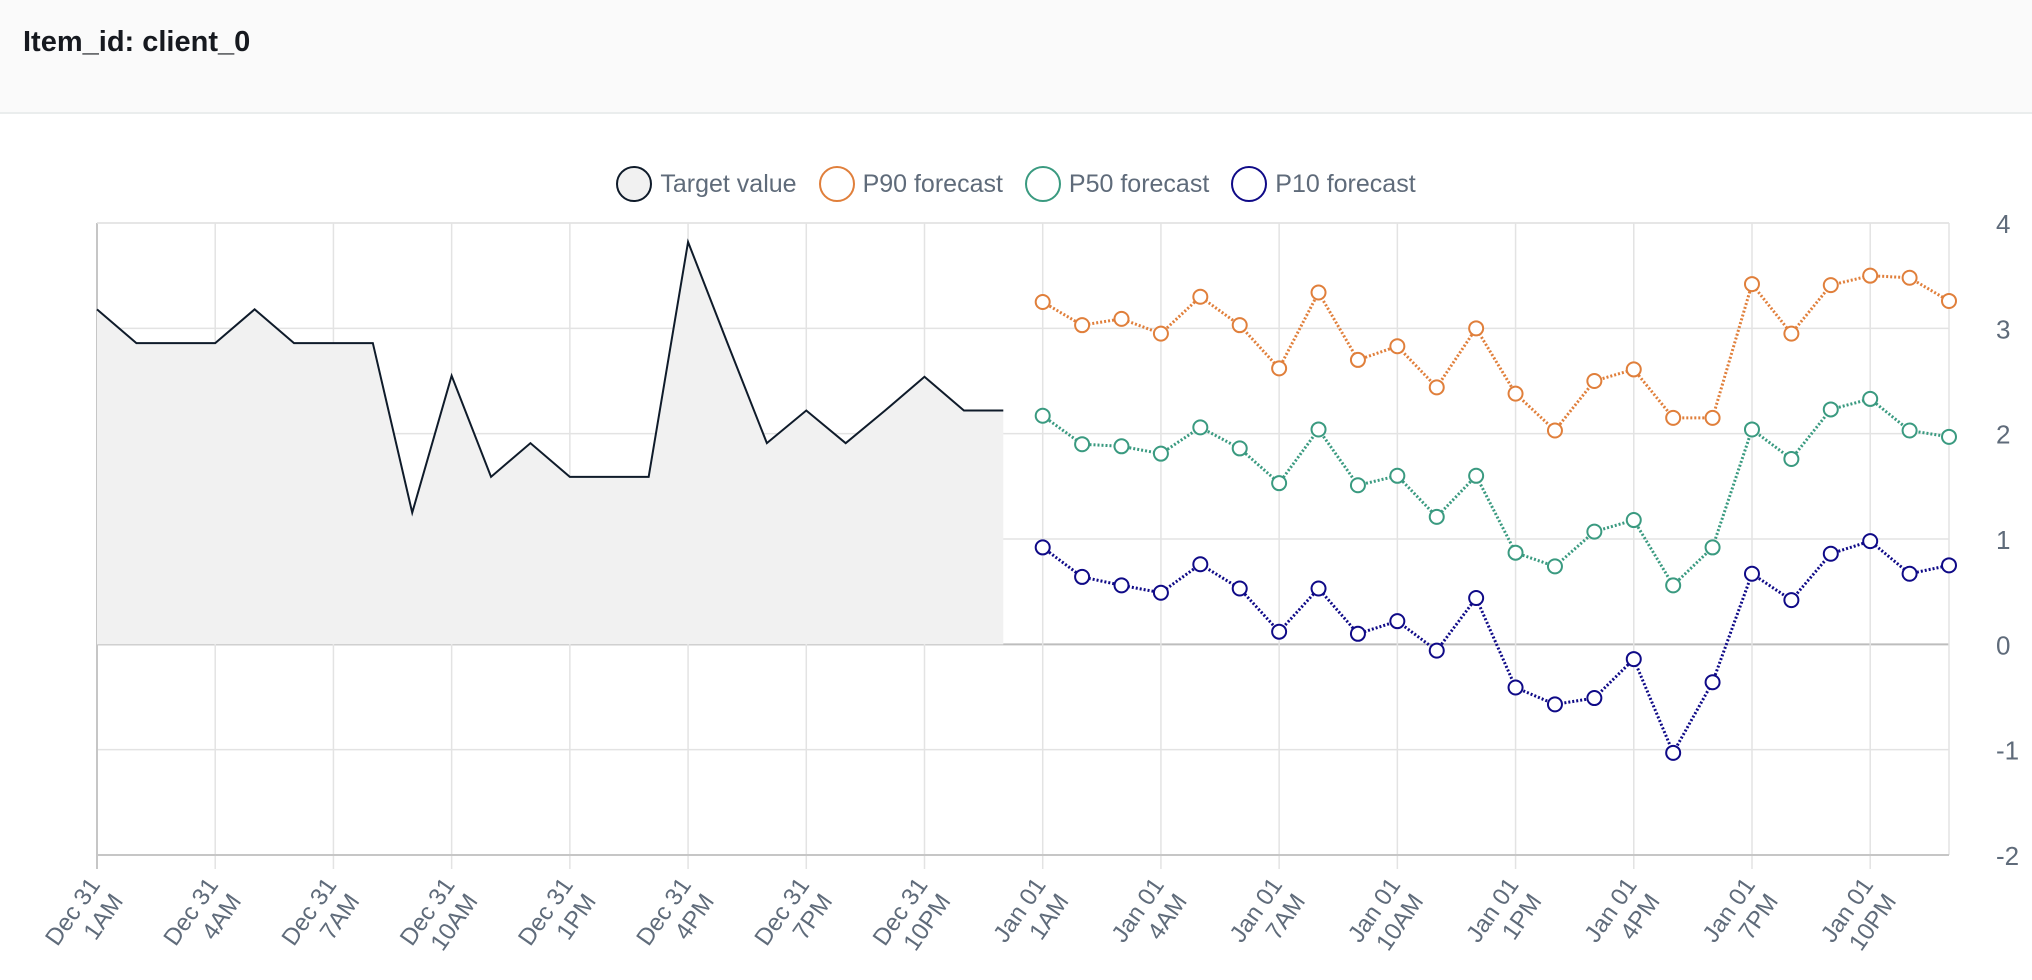 This screenshot has height=980, width=2032. Describe the element at coordinates (1495, 353) in the screenshot. I see `p90-forecast-line` at that location.